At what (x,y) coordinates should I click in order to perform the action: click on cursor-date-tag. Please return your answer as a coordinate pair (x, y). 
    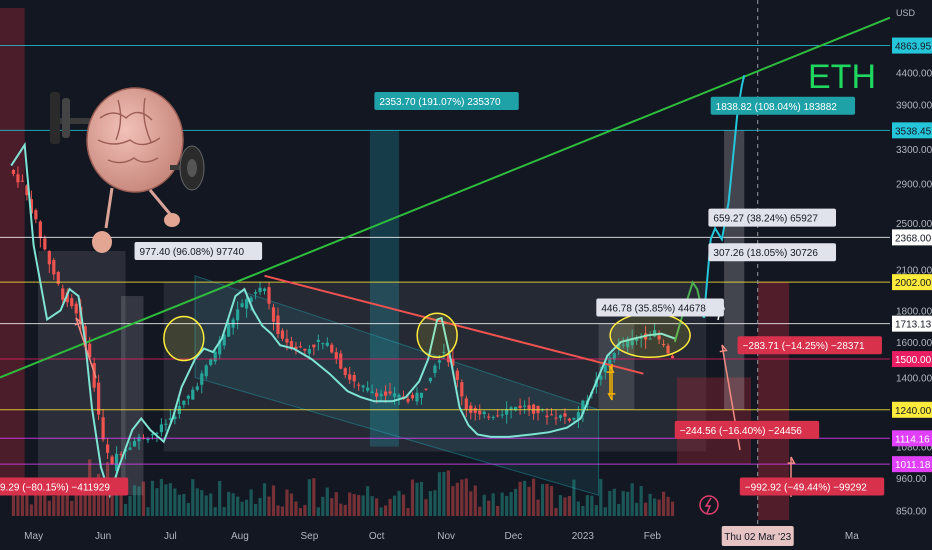
    Looking at the image, I should click on (757, 536).